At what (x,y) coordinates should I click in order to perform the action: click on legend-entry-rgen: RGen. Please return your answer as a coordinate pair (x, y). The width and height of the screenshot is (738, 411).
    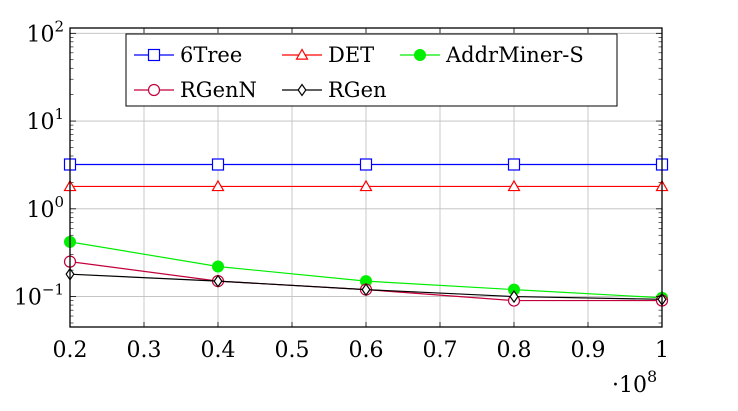
    Looking at the image, I should click on (334, 90).